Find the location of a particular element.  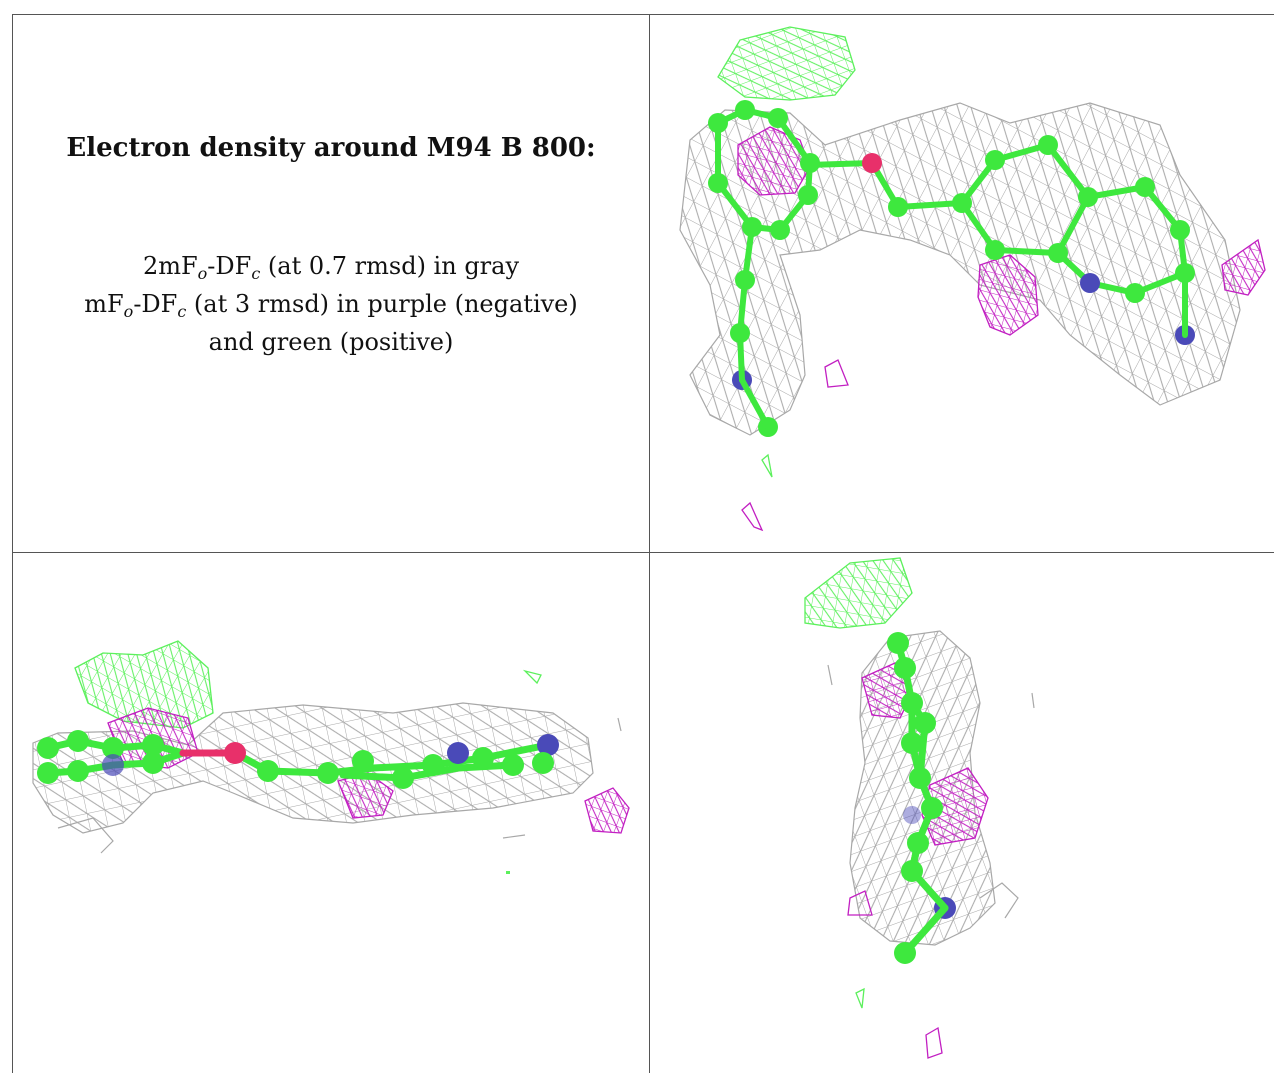

positive-density-speck is located at coordinates (508, 872).